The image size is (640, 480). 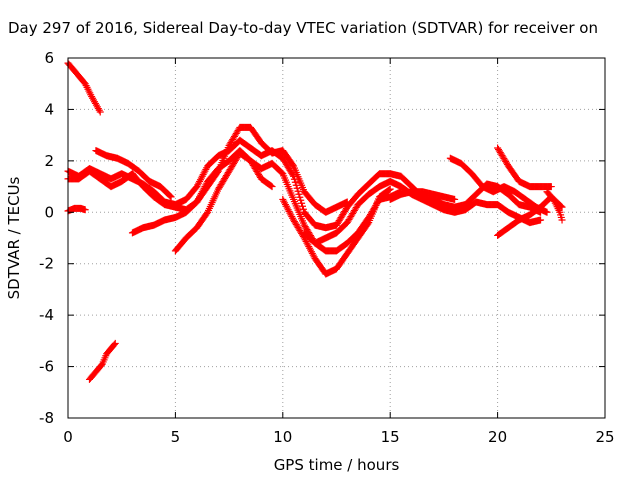 What do you see at coordinates (49, 109) in the screenshot?
I see `y-tick-label: 4` at bounding box center [49, 109].